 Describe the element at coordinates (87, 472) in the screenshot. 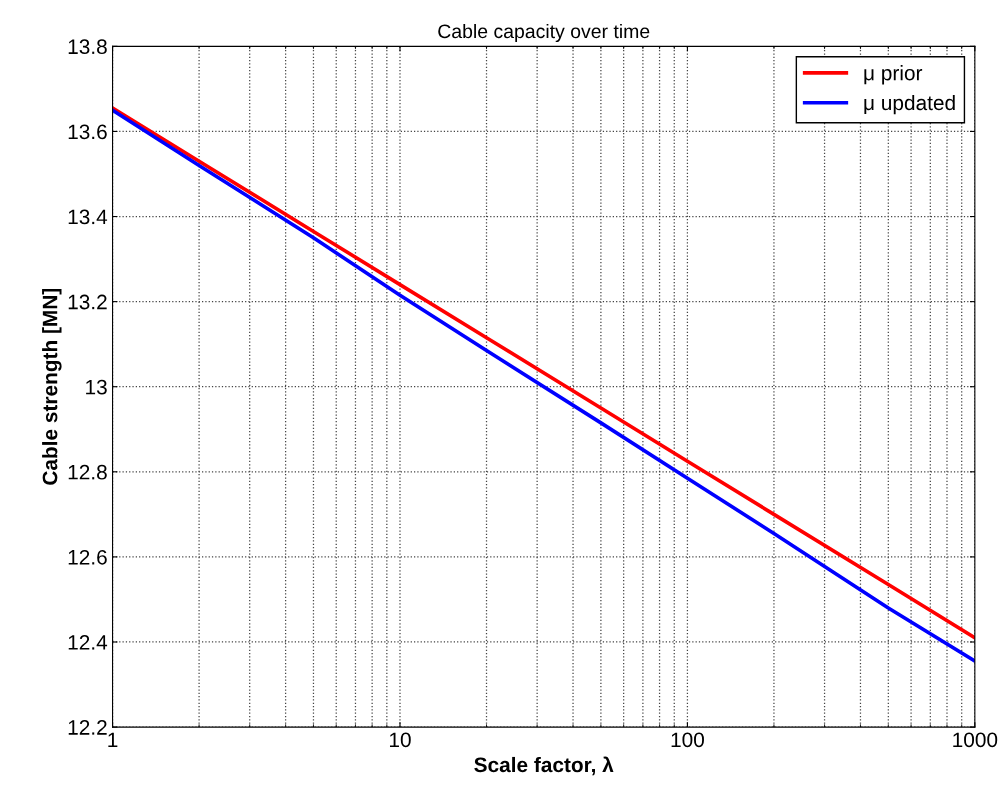

I see `y-tick-label: 12.8` at that location.